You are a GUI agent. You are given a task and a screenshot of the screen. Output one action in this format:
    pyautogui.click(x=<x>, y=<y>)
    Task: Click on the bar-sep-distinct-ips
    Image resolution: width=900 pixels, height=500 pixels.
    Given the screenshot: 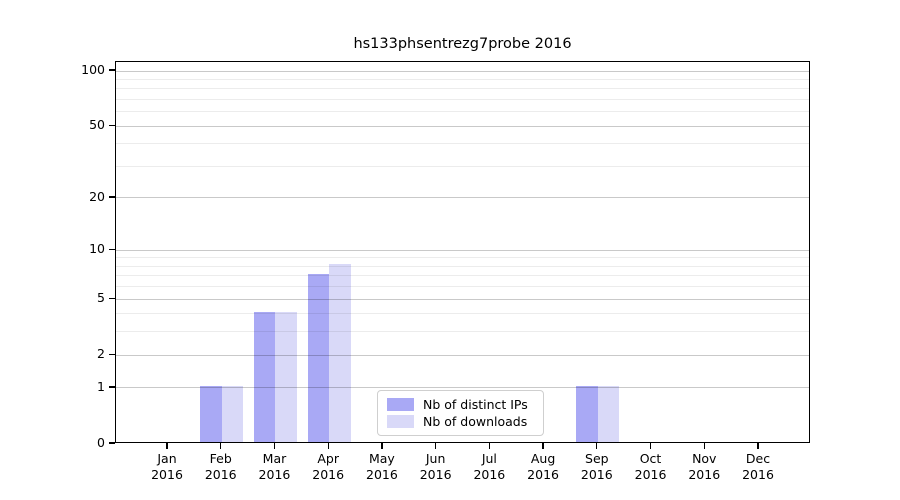 What is the action you would take?
    pyautogui.click(x=587, y=414)
    